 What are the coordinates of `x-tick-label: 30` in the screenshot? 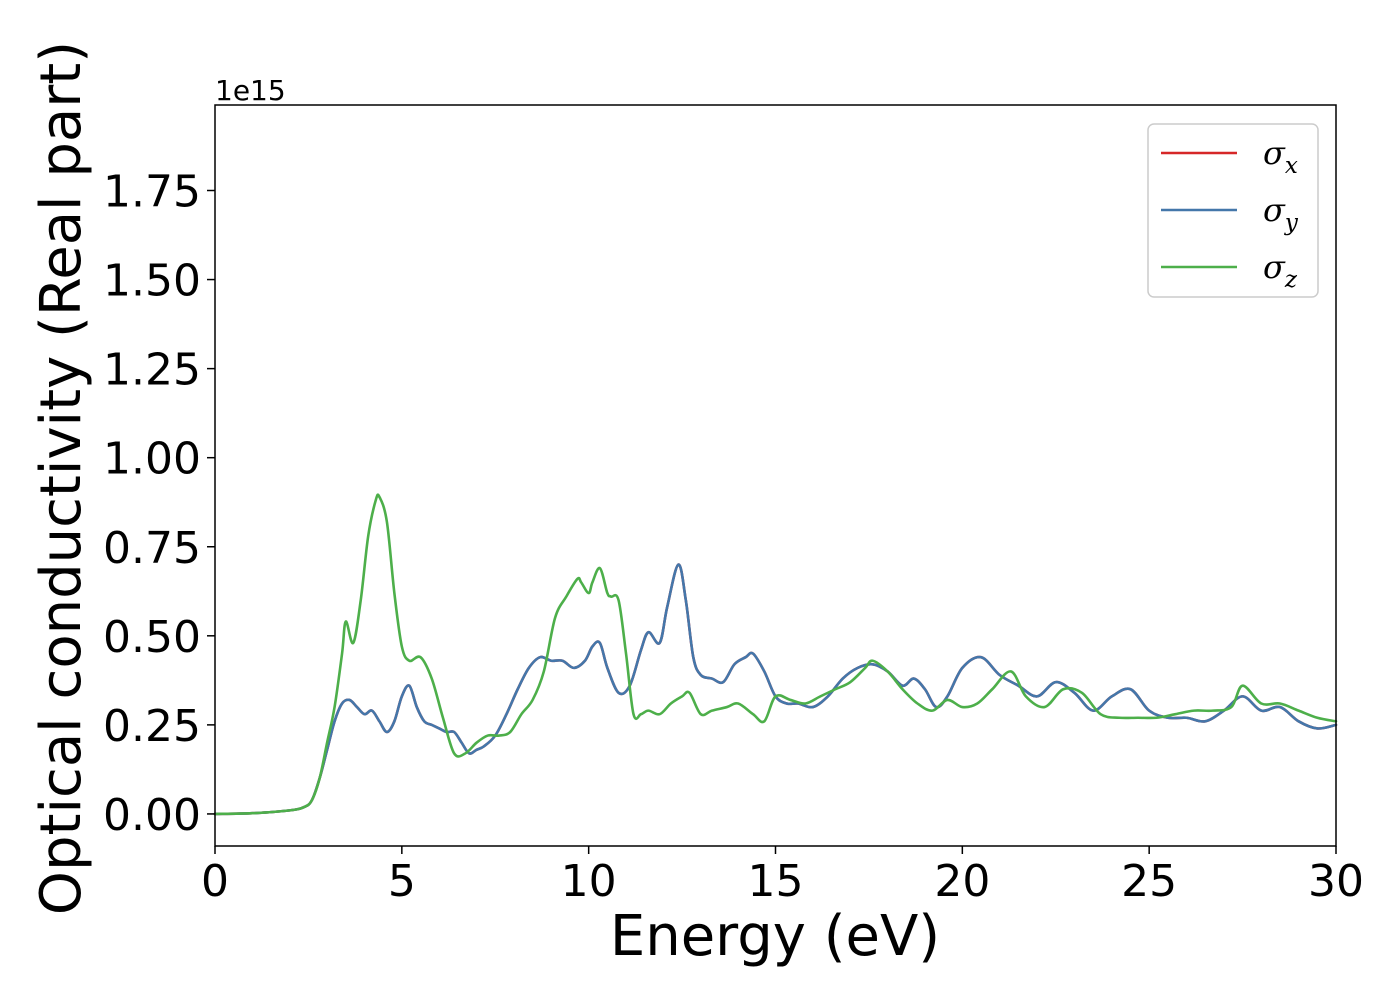 It's located at (1336, 881).